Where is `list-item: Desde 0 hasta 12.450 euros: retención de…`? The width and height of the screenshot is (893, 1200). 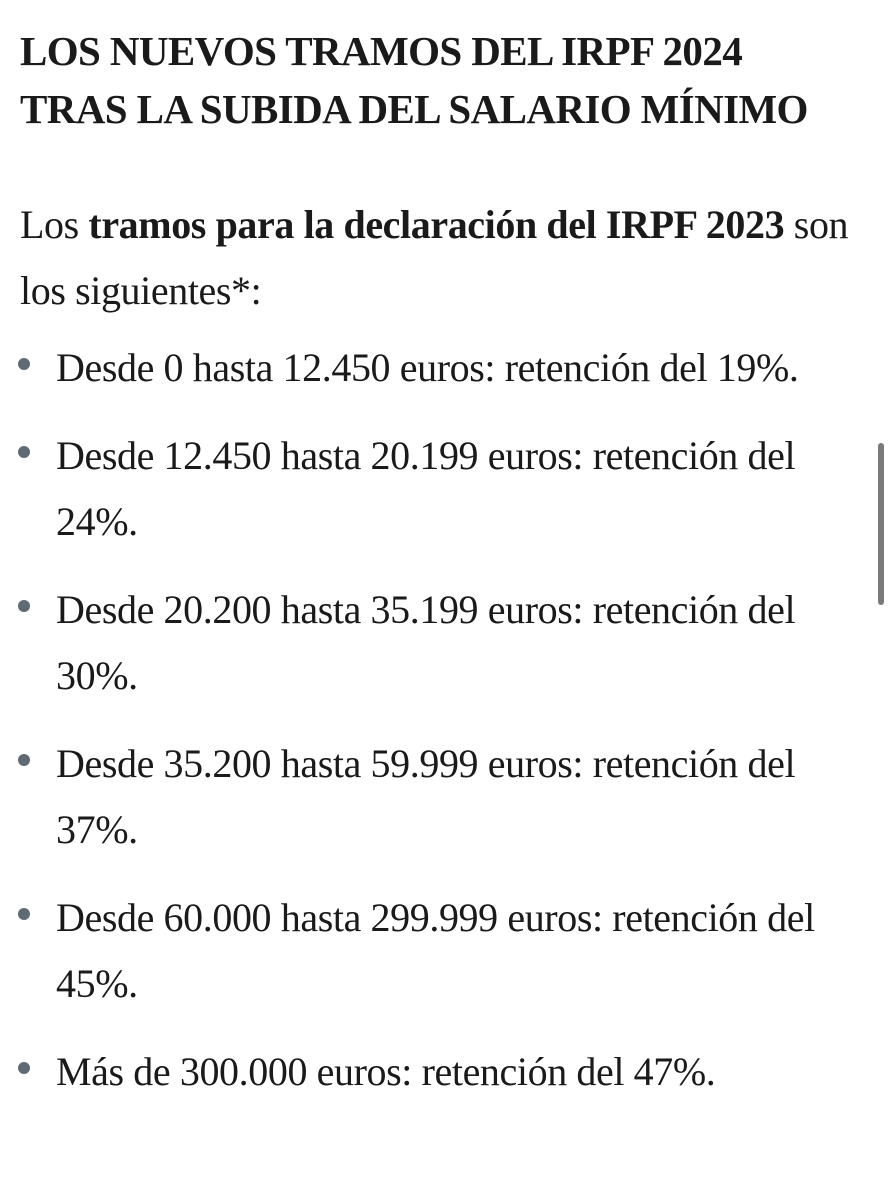
list-item: Desde 0 hasta 12.450 euros: retención de… is located at coordinates (435, 368).